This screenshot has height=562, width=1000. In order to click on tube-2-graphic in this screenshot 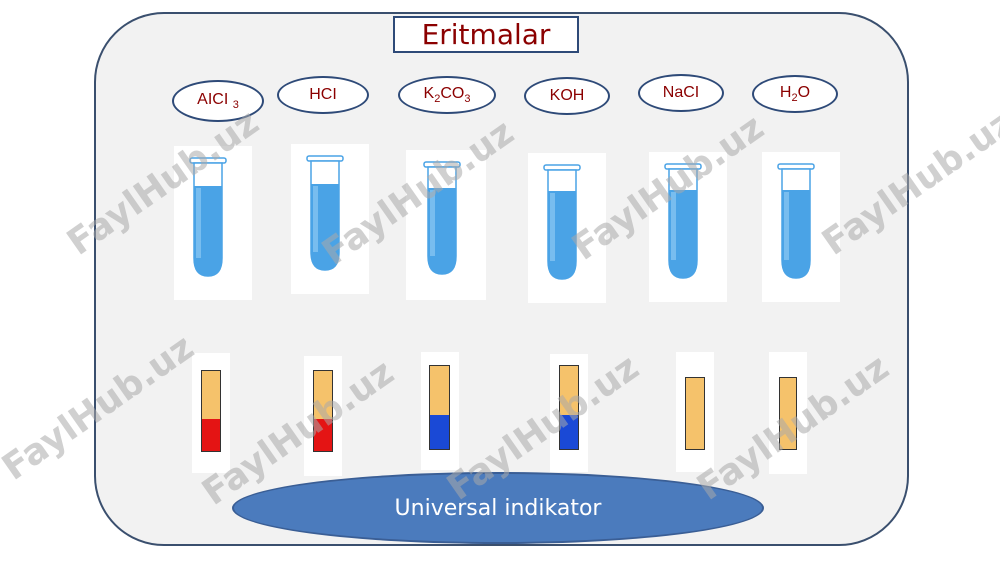, I will do `click(325, 213)`.